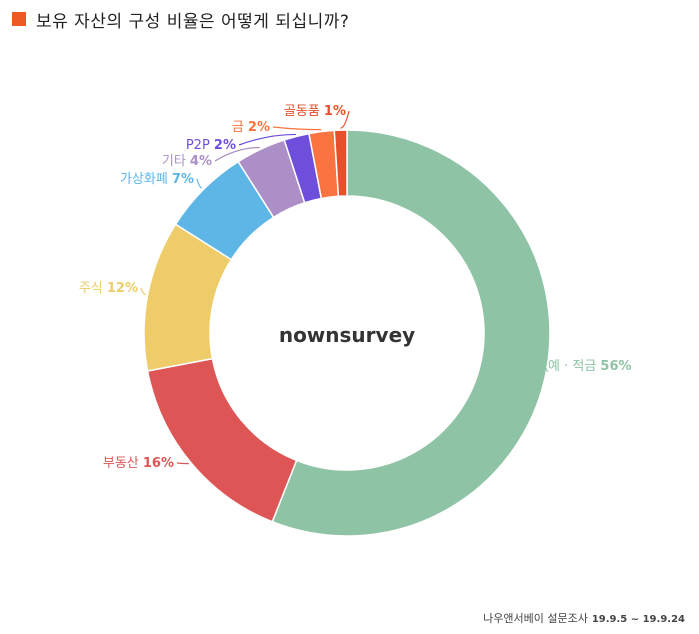 The width and height of the screenshot is (699, 634). What do you see at coordinates (638, 619) in the screenshot?
I see `survey-period: 19.9.5 ~ 19.9.24` at bounding box center [638, 619].